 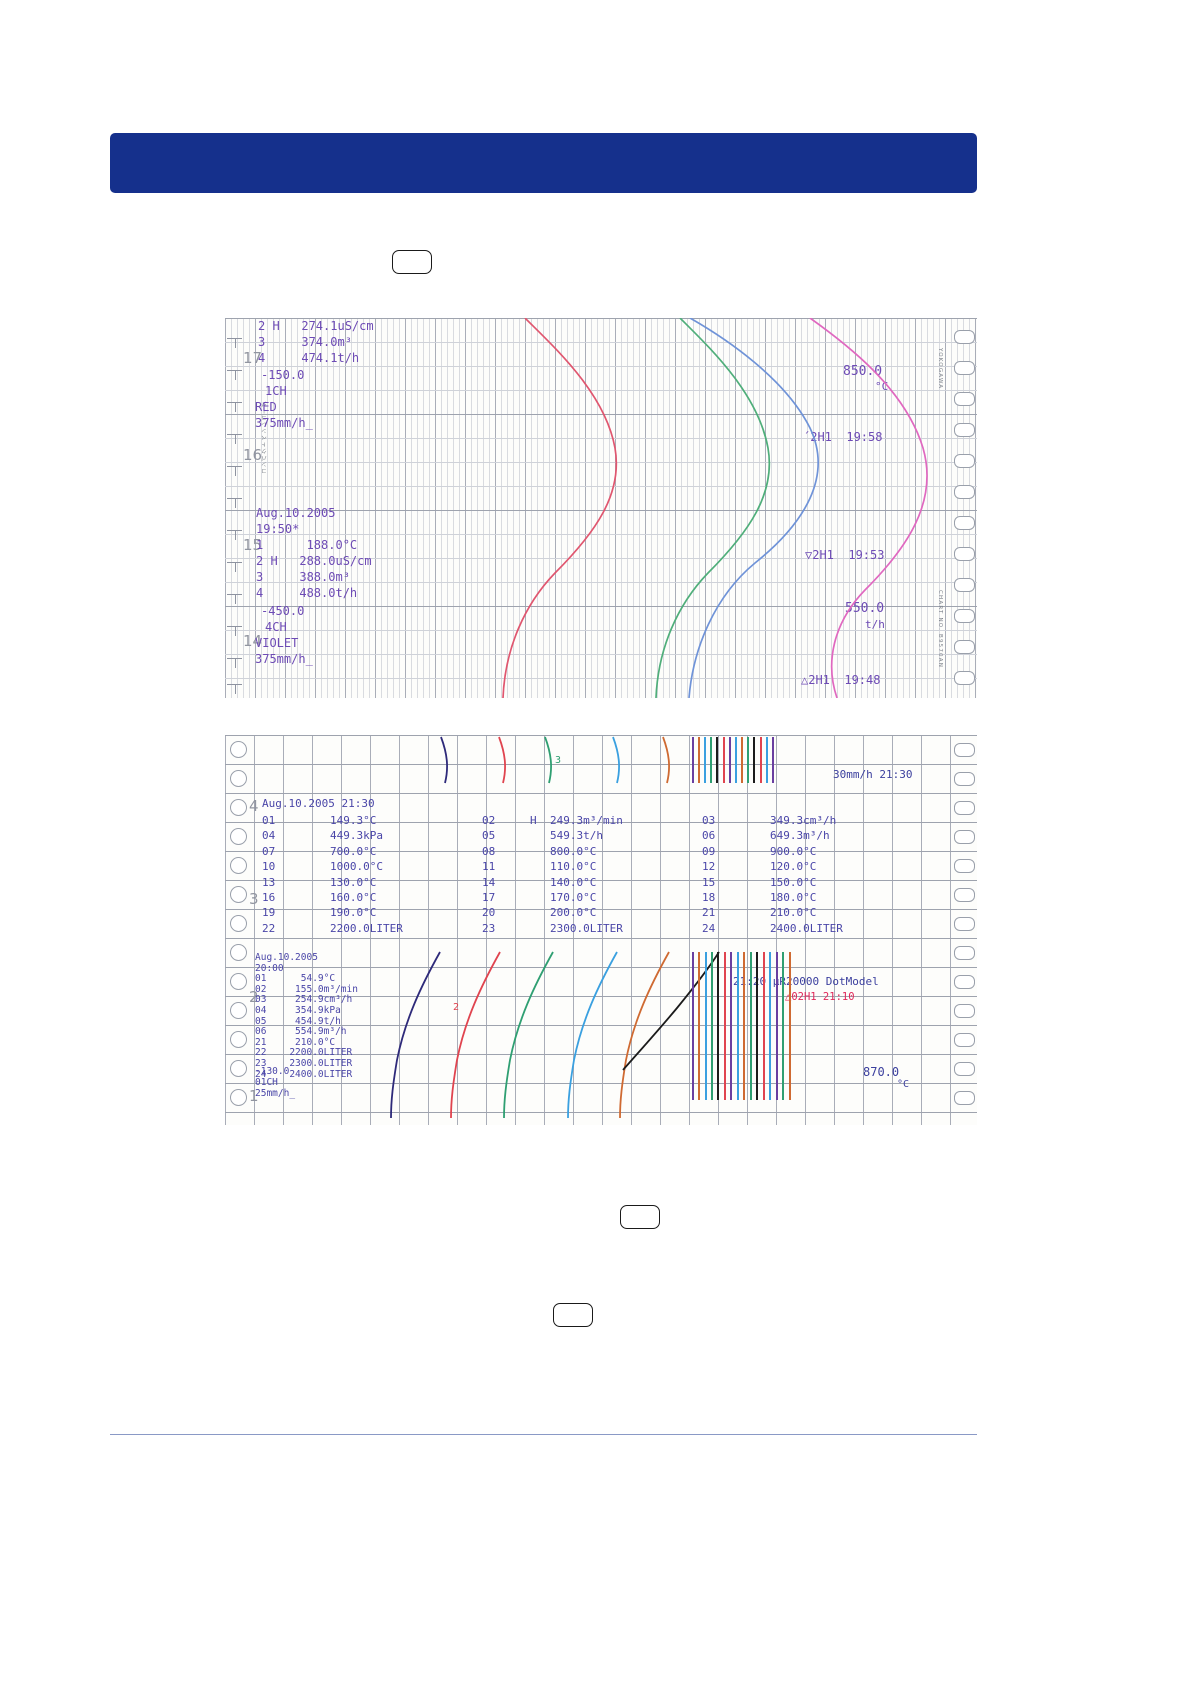 I want to click on table-row: 04 449.3kPa 05 549.3t/h 06 649.3m³/h, so click(x=592, y=835).